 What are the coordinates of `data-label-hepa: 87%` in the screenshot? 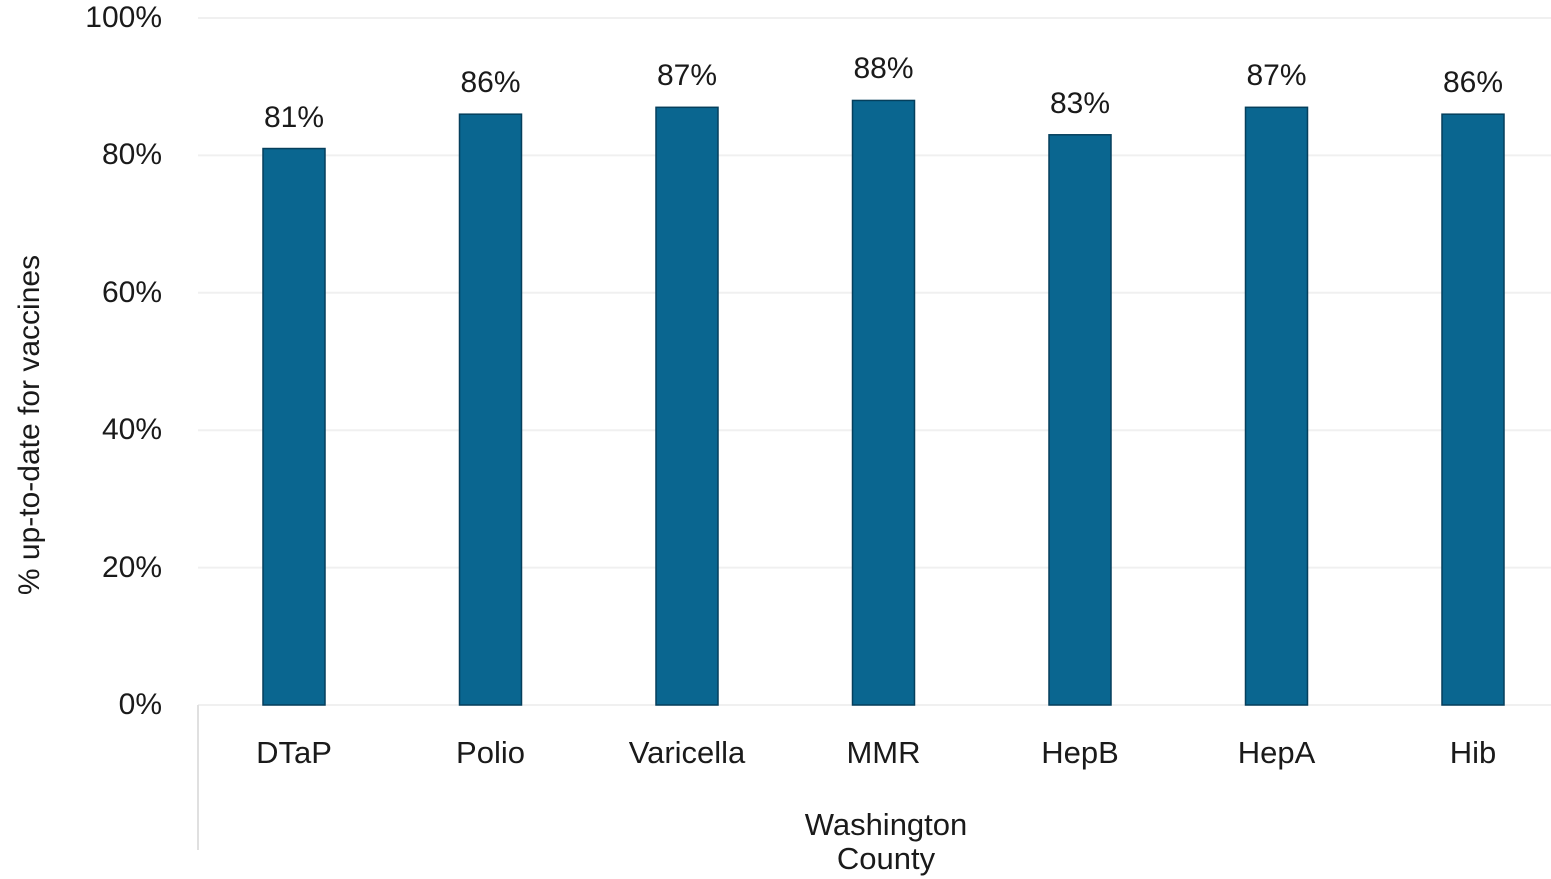 It's located at (1276, 76).